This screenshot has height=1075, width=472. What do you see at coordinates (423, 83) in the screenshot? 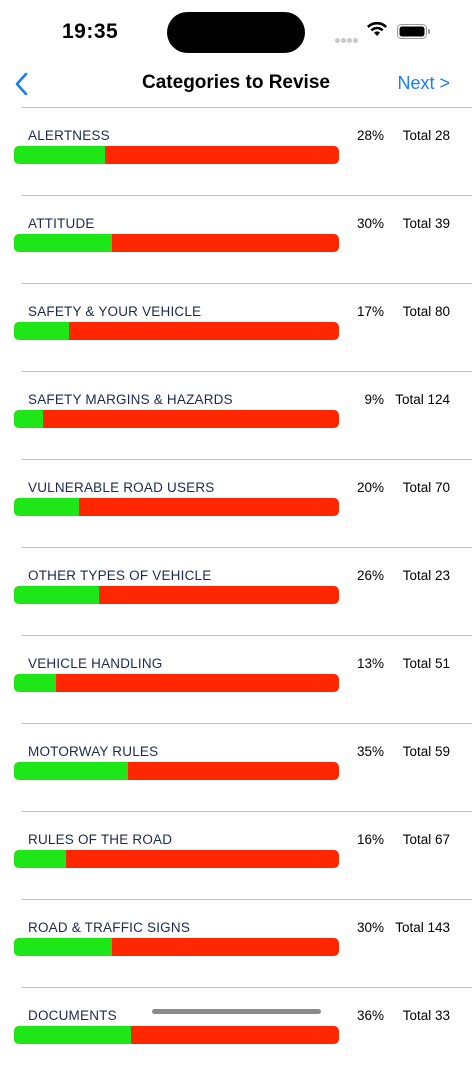
I see `next-button: Next >` at bounding box center [423, 83].